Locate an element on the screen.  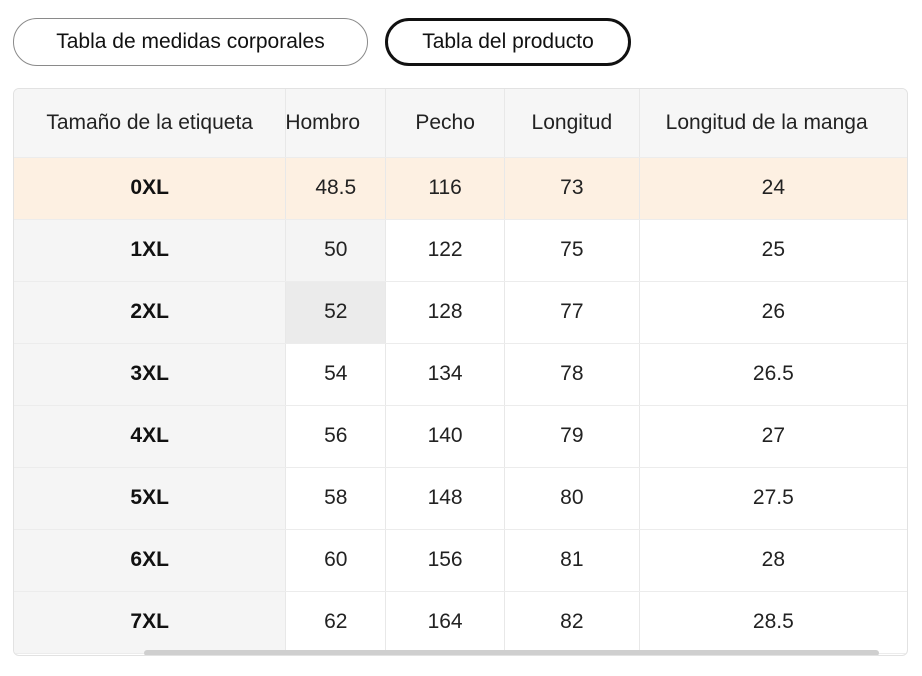
shoulder-cell: 52 is located at coordinates (336, 312).